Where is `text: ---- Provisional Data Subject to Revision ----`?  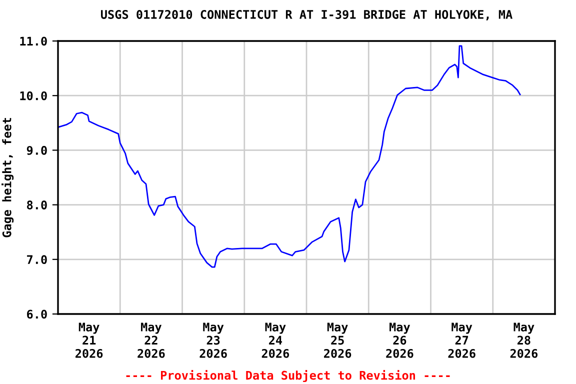
text: ---- Provisional Data Subject to Revision ---- is located at coordinates (288, 376).